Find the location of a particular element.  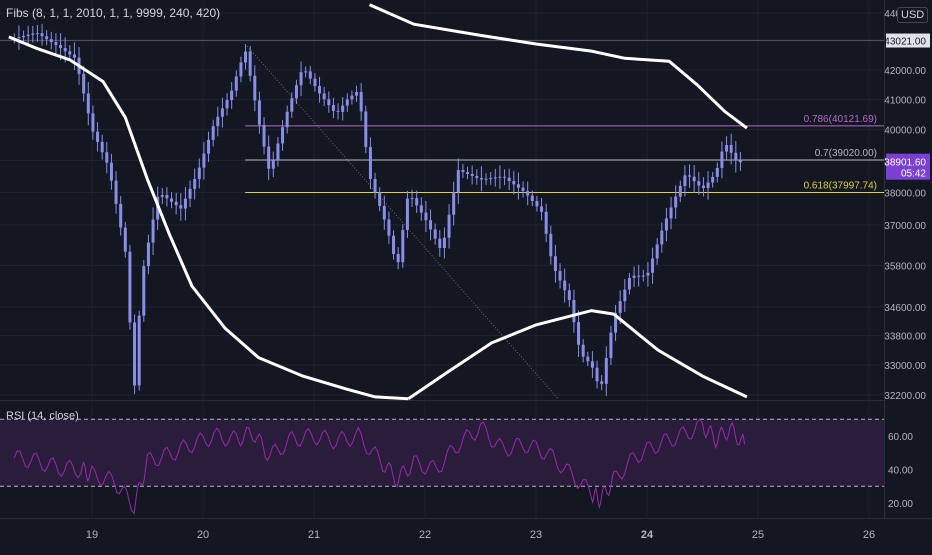

rsi-line is located at coordinates (379, 466).